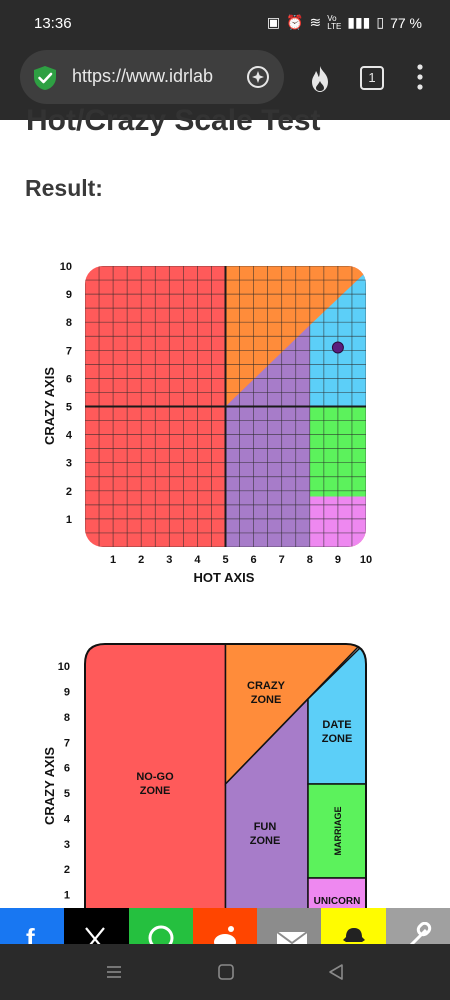 The height and width of the screenshot is (1000, 450). Describe the element at coordinates (67, 769) in the screenshot. I see `diagram-y-tick-label: 6` at that location.